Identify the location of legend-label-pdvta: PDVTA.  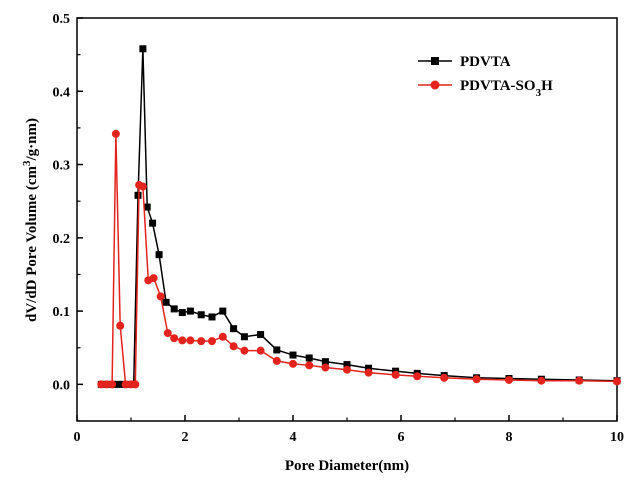
(485, 62).